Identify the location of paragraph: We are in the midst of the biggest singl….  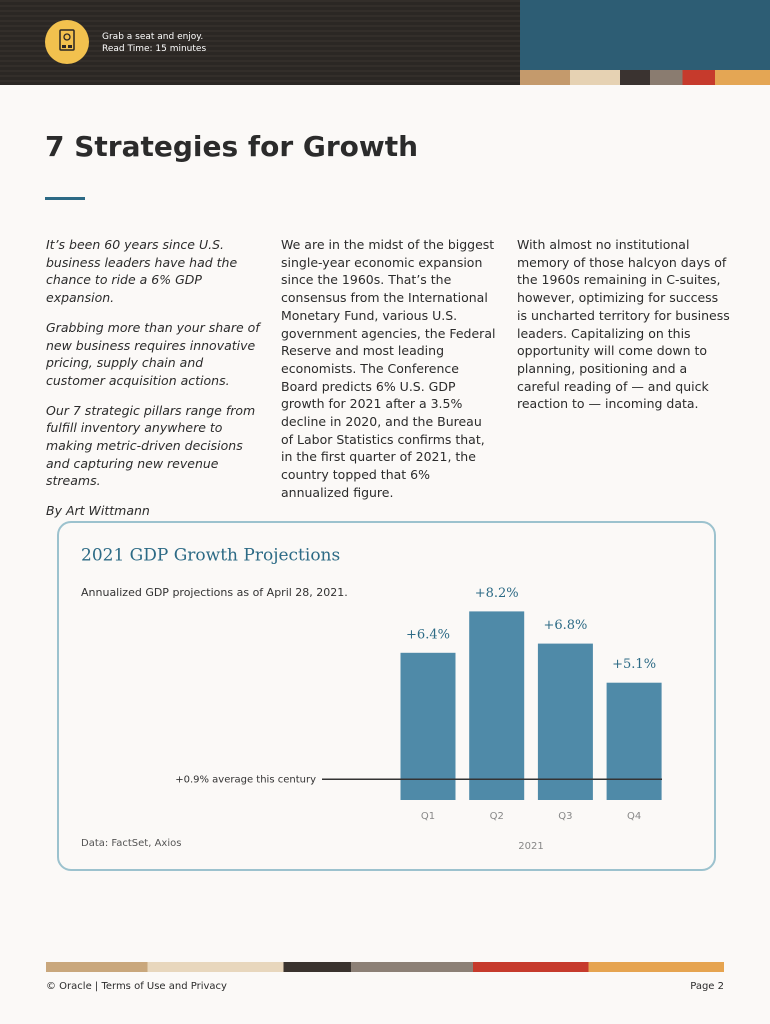
(388, 368).